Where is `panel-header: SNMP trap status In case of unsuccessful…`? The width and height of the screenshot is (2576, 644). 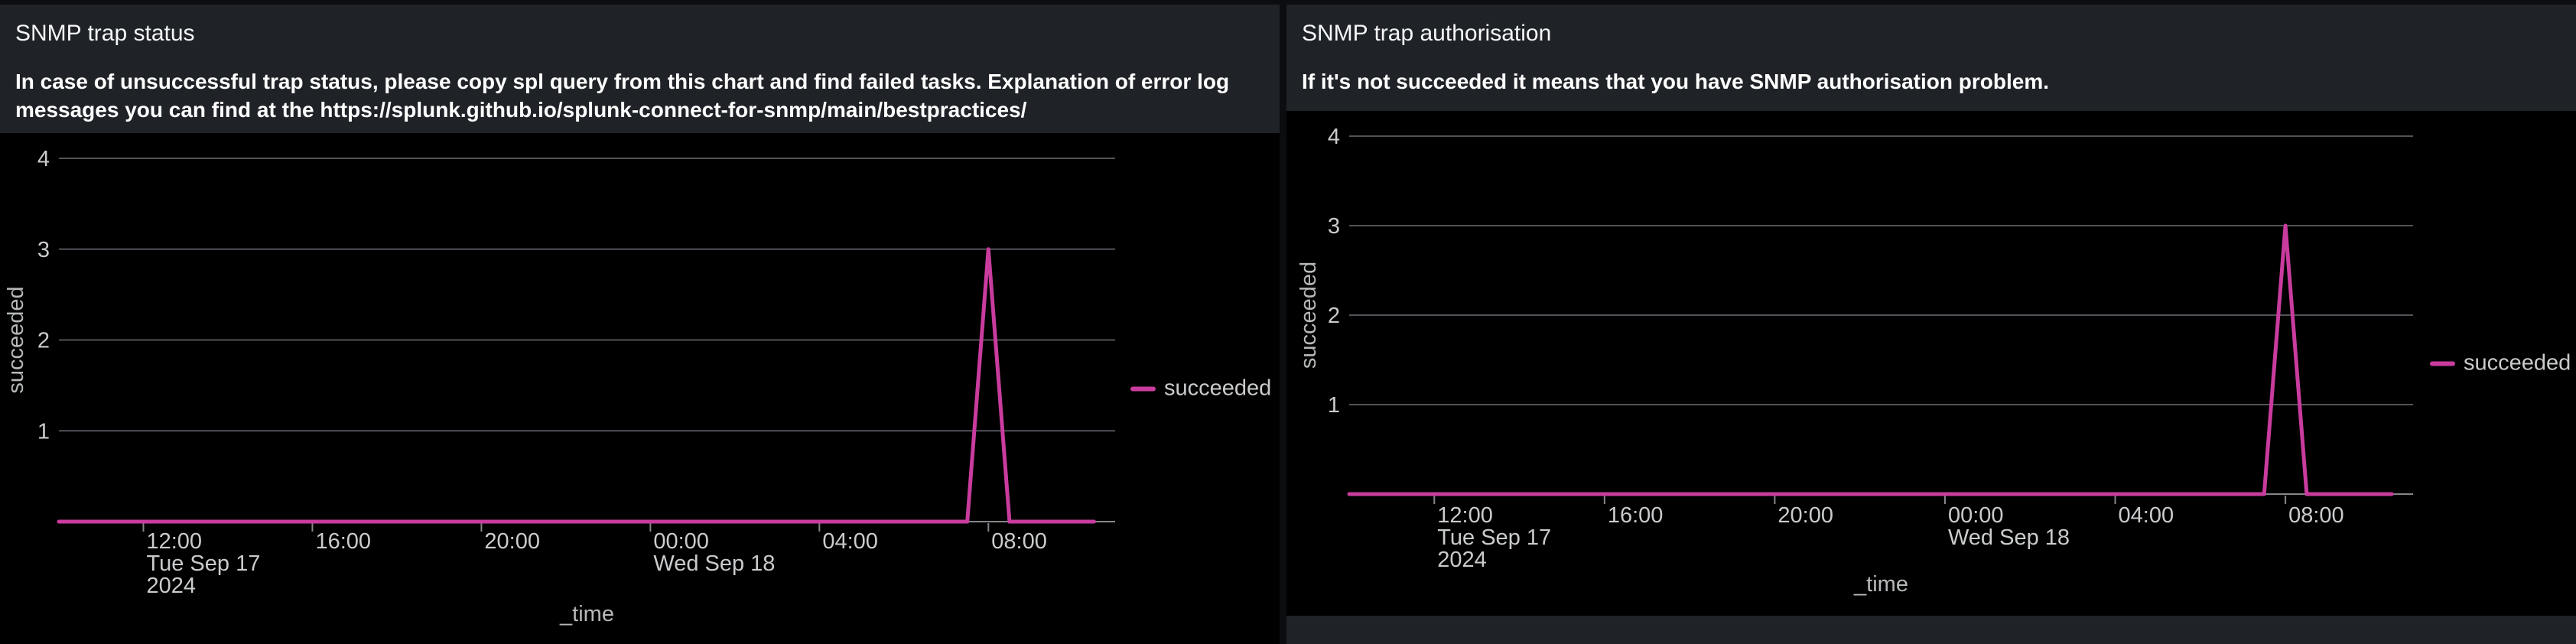
panel-header: SNMP trap status In case of unsuccessful… is located at coordinates (640, 64).